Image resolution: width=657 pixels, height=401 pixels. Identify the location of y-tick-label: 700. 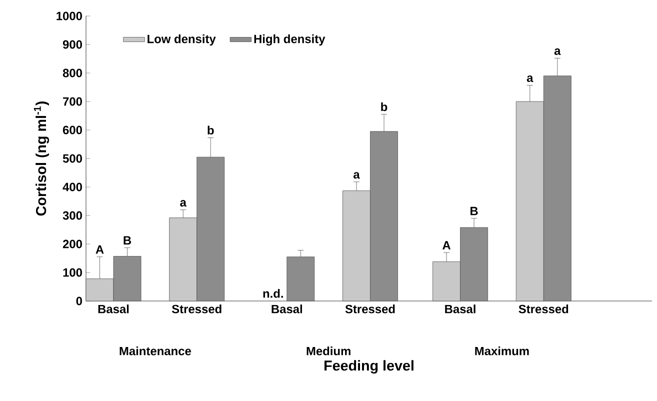
(72, 101).